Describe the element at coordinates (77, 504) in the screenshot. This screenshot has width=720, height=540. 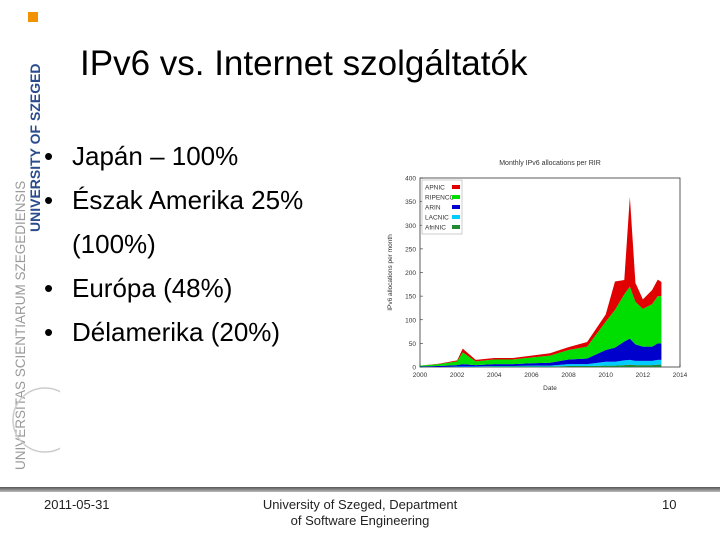
I see `footer-date: 2011-05-31` at that location.